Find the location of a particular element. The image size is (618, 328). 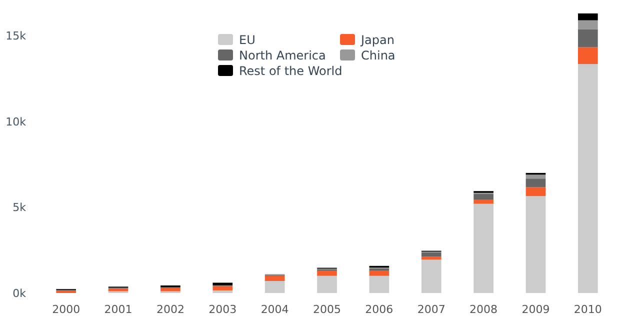

legend-label: EU is located at coordinates (247, 40).